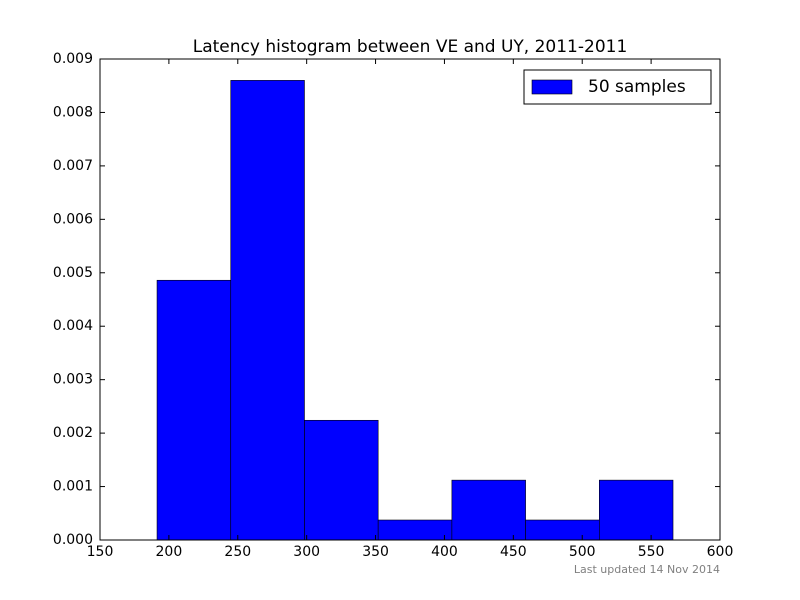  What do you see at coordinates (169, 552) in the screenshot?
I see `x-tick-label: 200` at bounding box center [169, 552].